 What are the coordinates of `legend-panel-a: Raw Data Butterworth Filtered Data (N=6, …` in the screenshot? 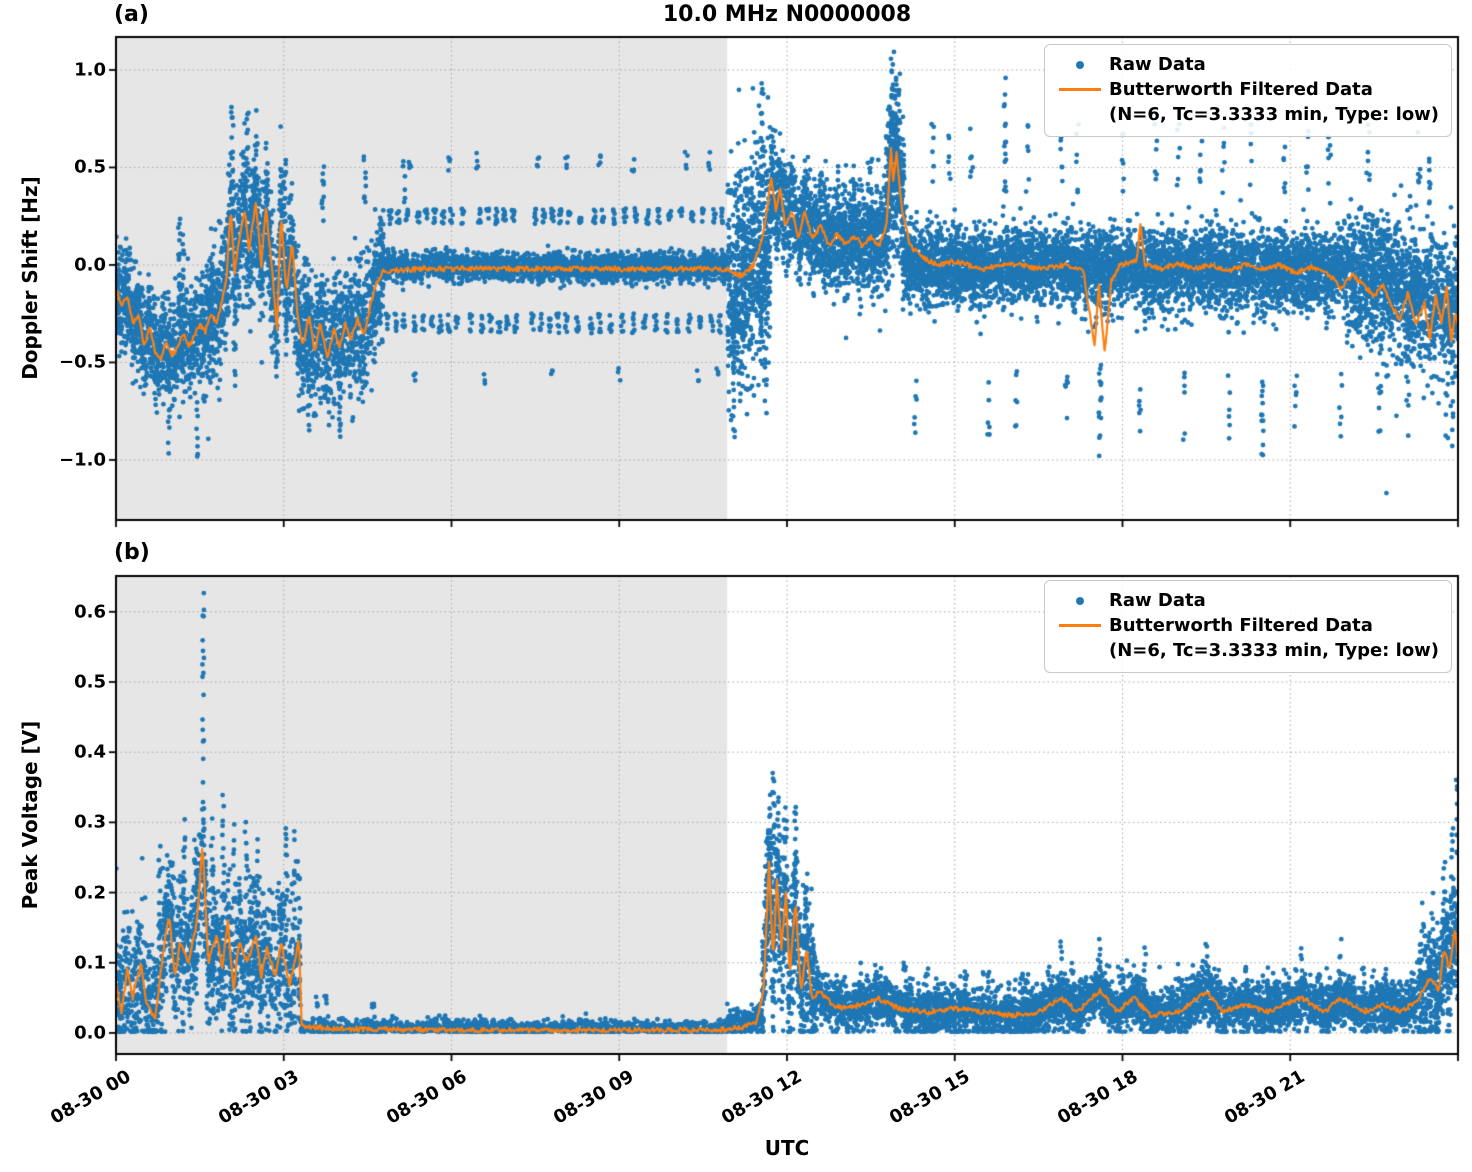 It's located at (1248, 90).